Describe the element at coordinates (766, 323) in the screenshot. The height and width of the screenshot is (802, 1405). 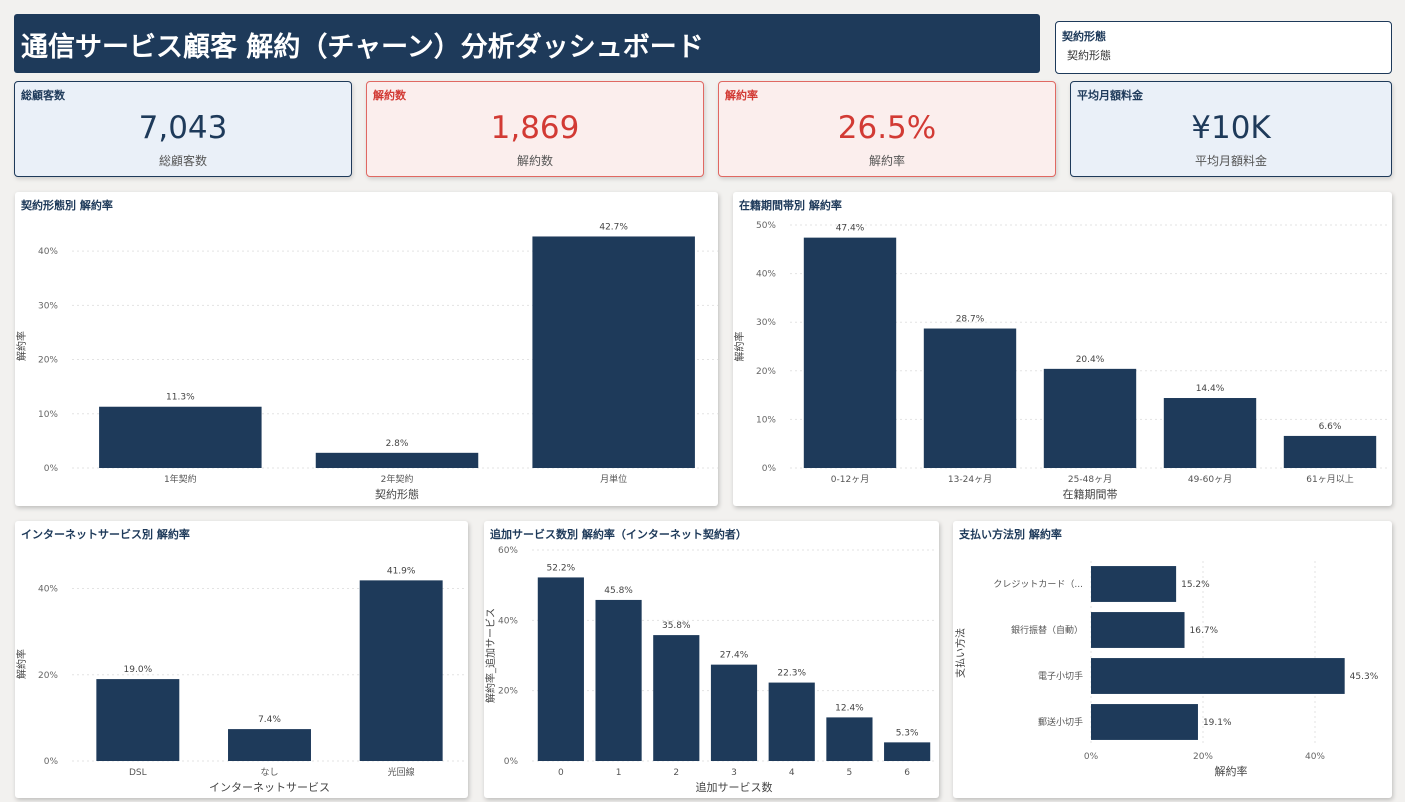
I see `y-tick-label: 30%` at that location.